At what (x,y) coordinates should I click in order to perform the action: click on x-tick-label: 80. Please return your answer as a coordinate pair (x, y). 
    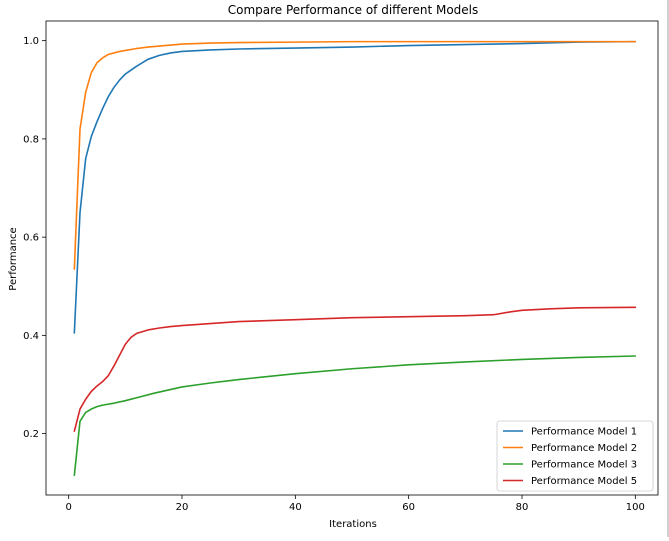
    Looking at the image, I should click on (522, 507).